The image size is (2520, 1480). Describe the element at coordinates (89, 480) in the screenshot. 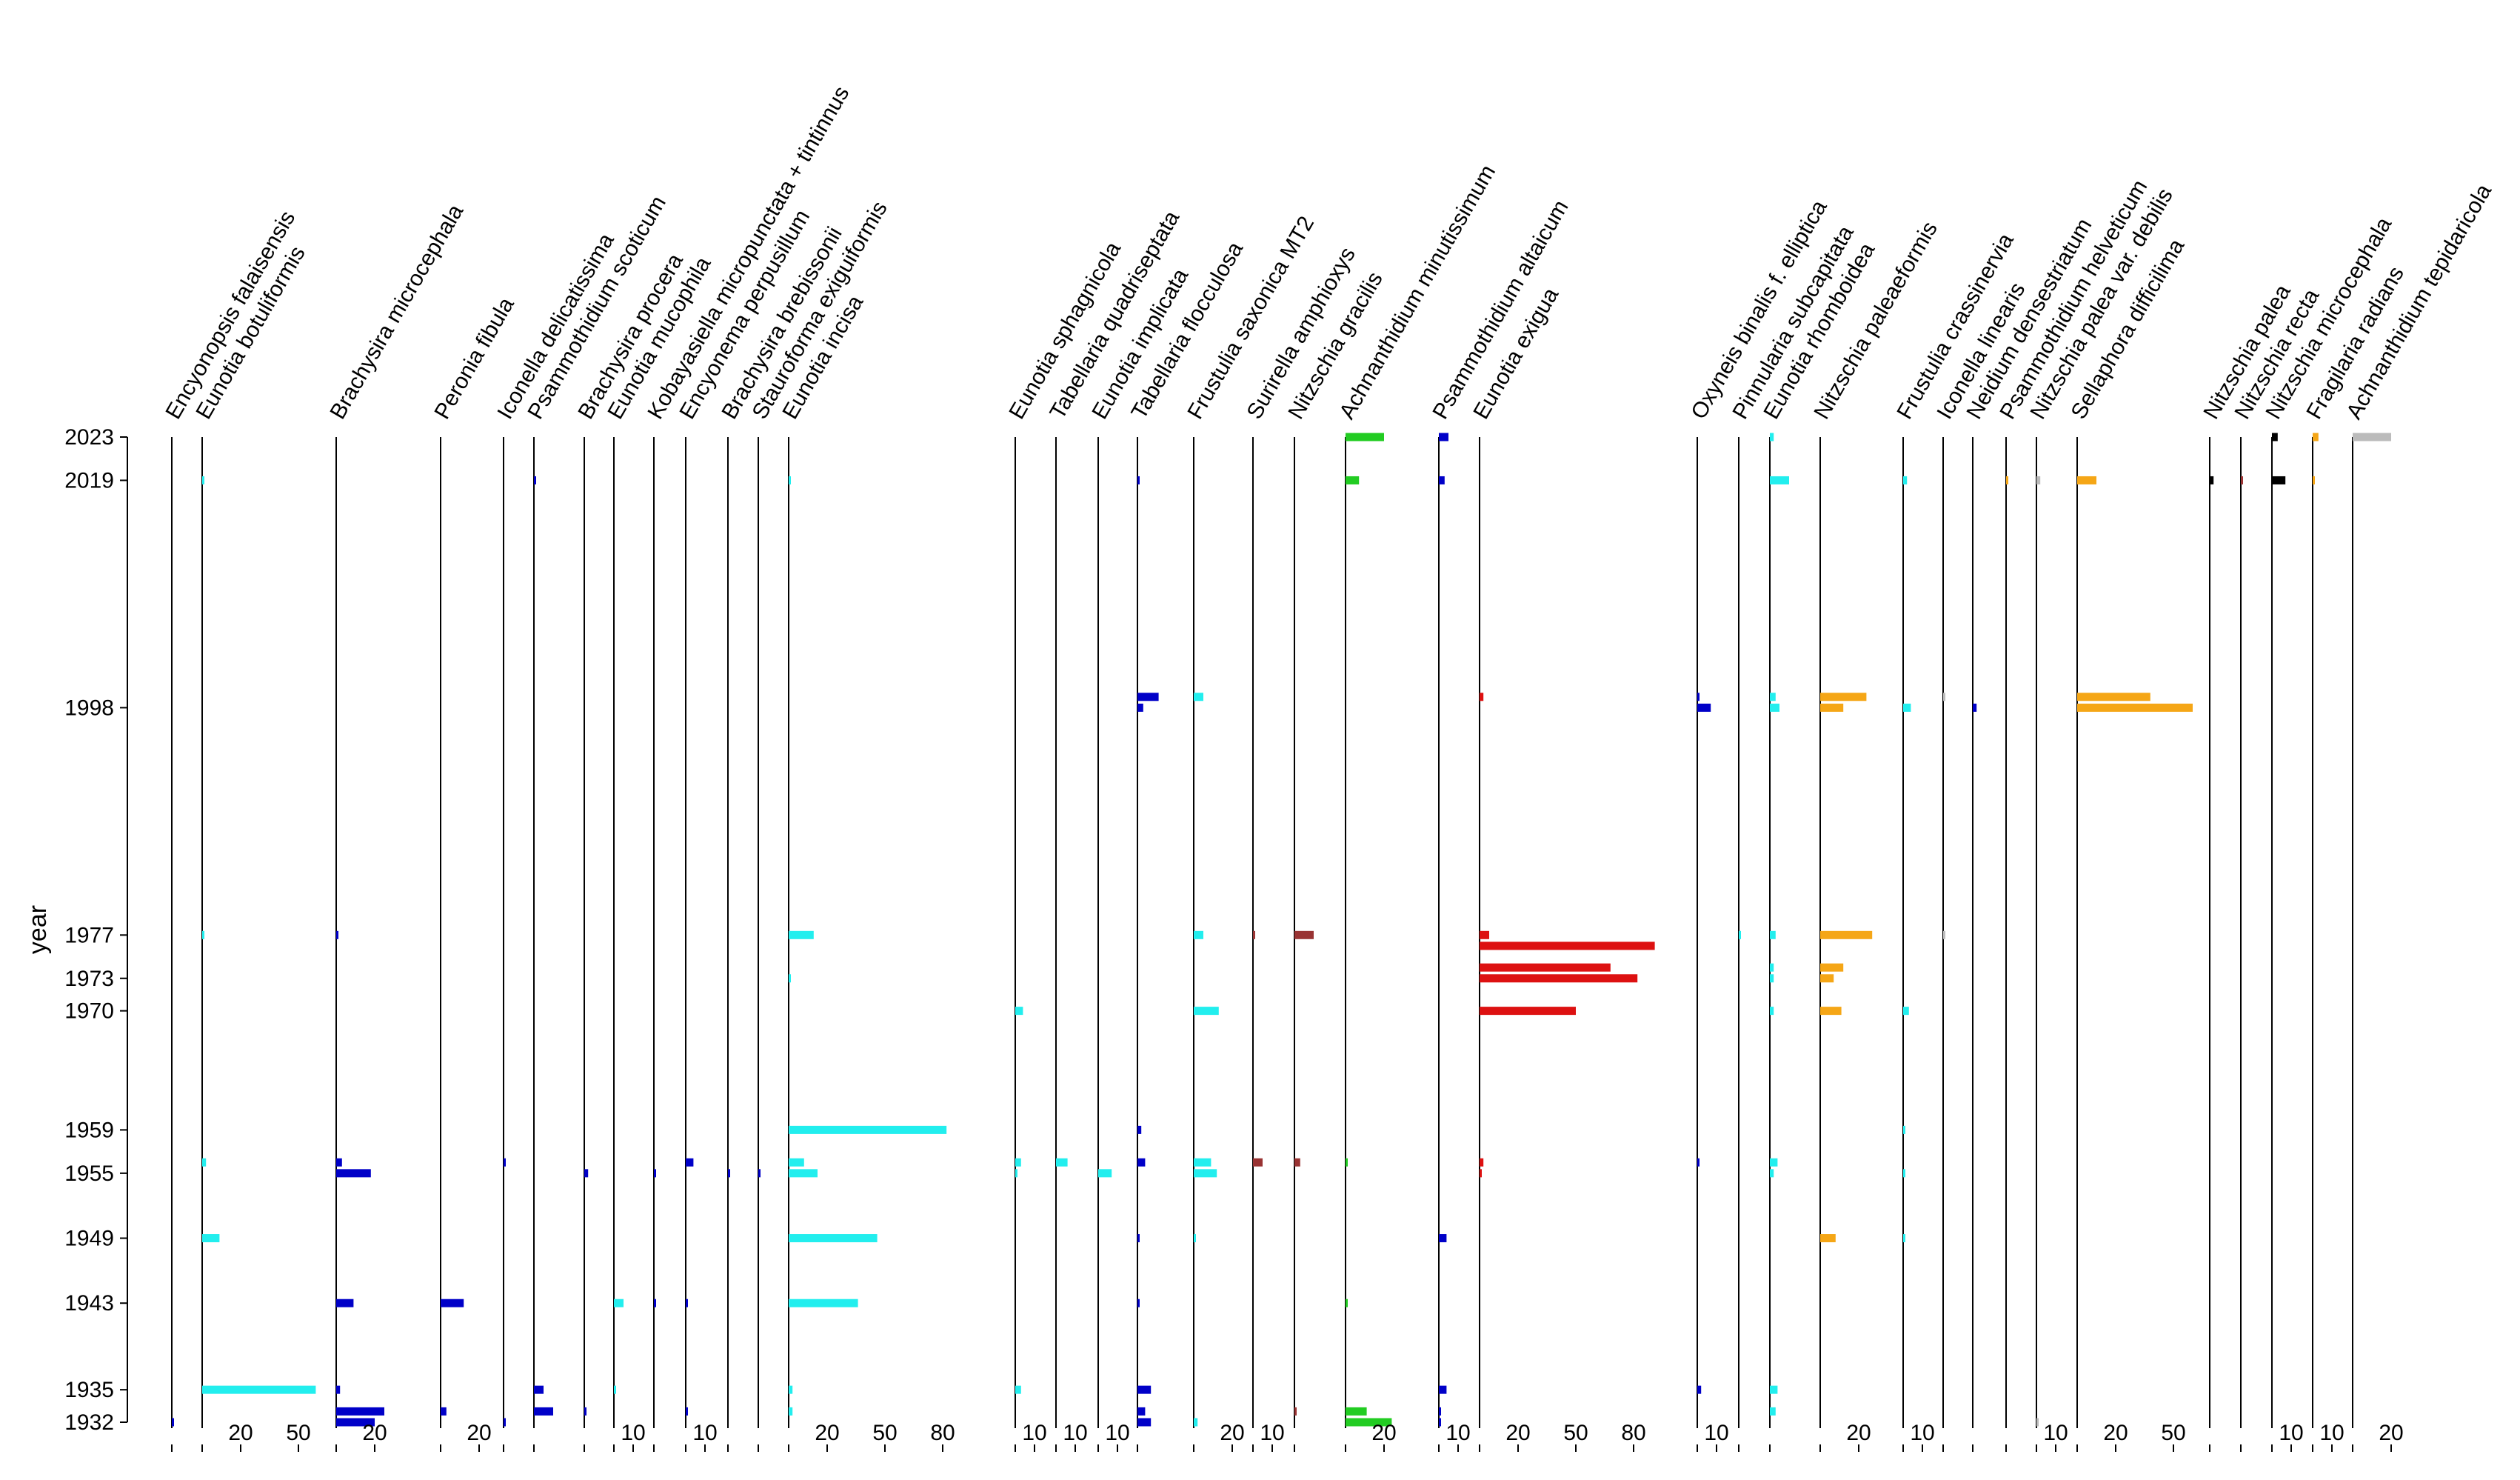

I see `year-tick-label: 2019` at that location.